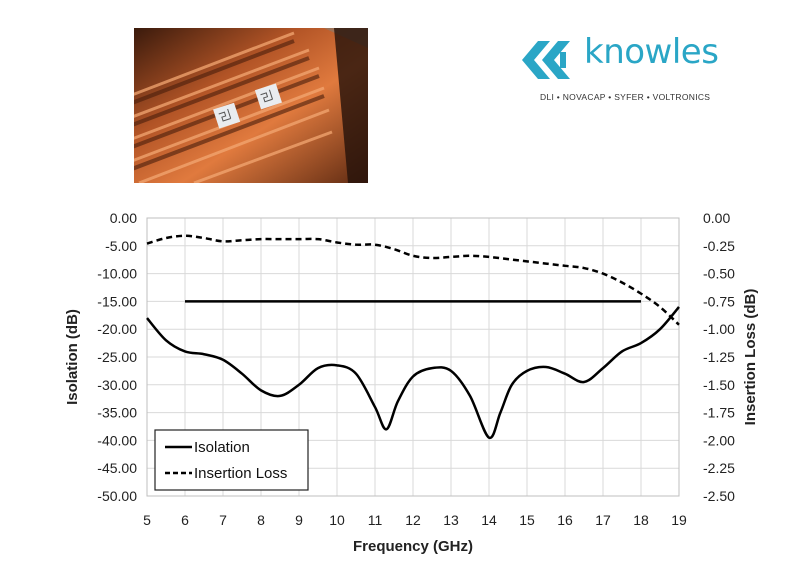 The image size is (803, 578). I want to click on y2-tick-label: -1.25, so click(719, 357).